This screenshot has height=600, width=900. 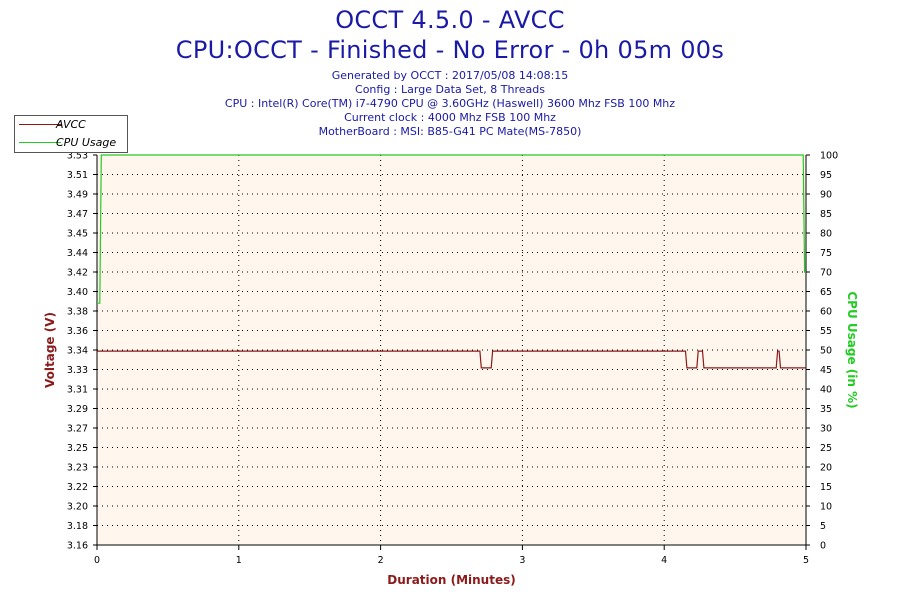 What do you see at coordinates (826, 214) in the screenshot?
I see `y2-tick-label: 85` at bounding box center [826, 214].